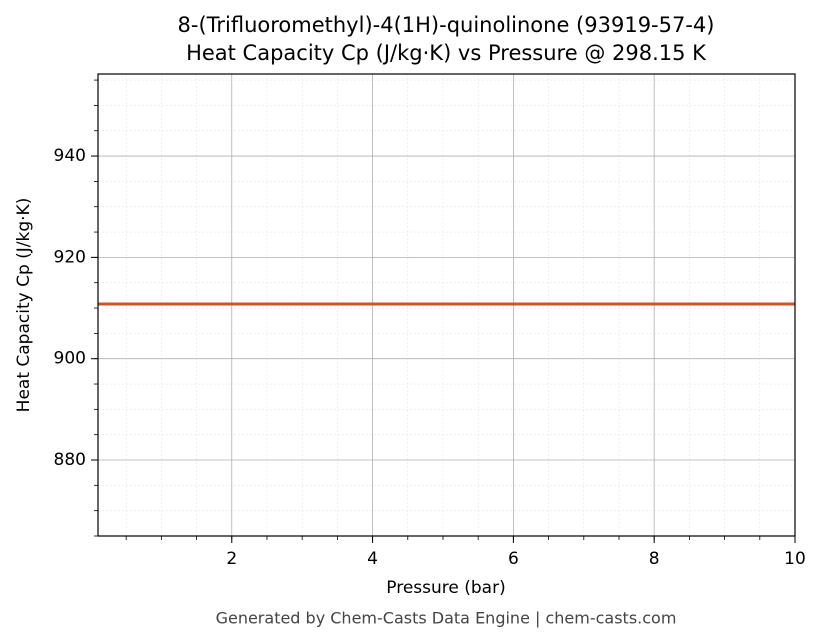 The image size is (823, 644). I want to click on y-tick-label: 880, so click(70, 460).